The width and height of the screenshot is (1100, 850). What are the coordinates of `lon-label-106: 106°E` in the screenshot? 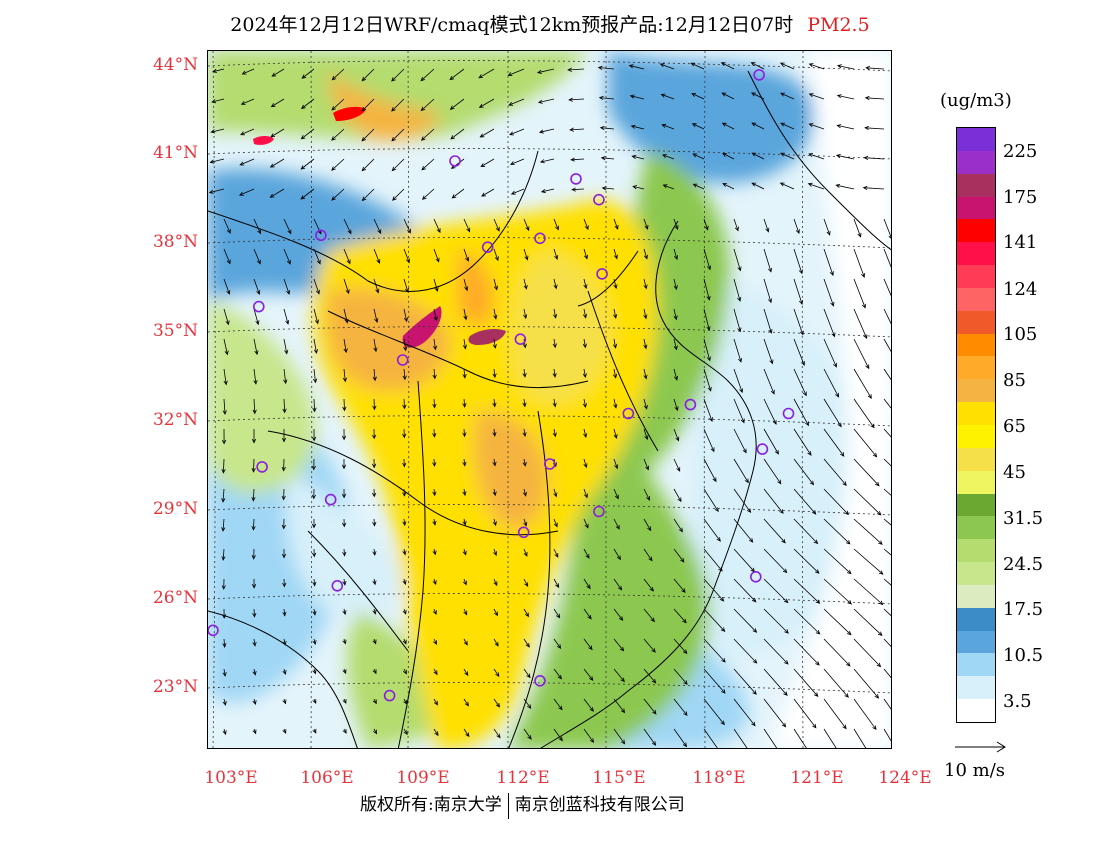 It's located at (327, 778).